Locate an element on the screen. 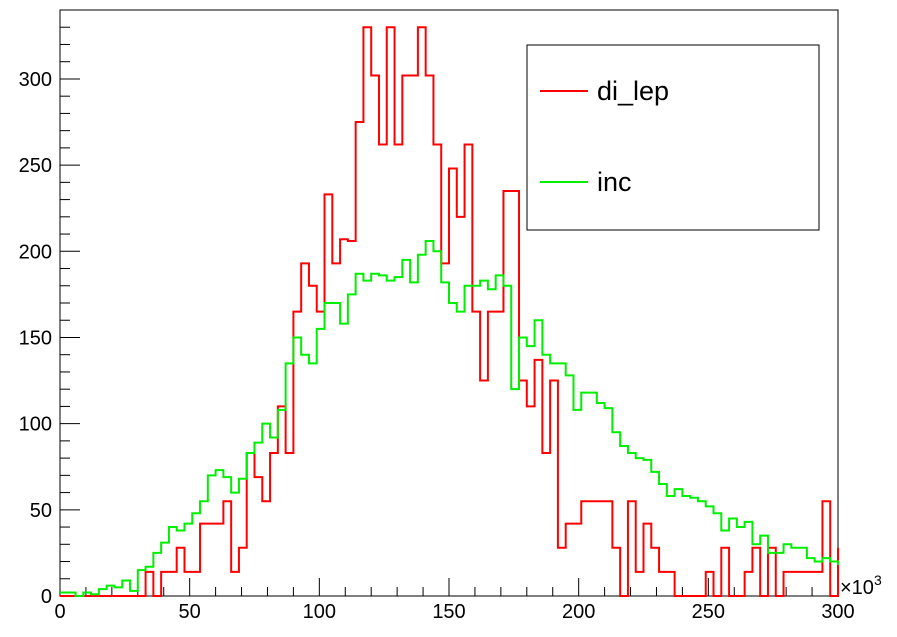  legend: di_lep inc is located at coordinates (673, 137).